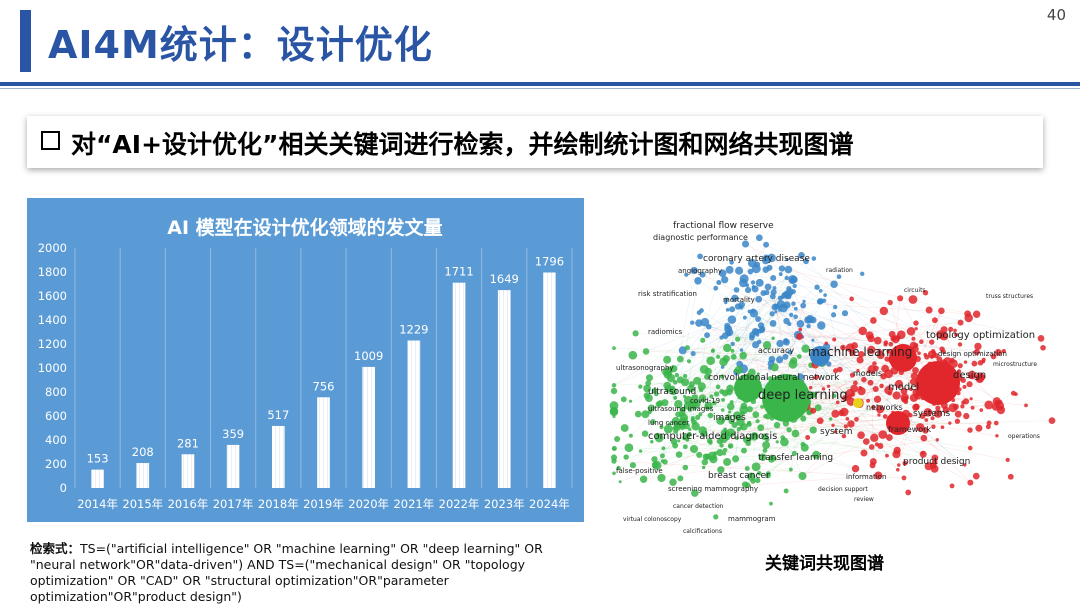 This screenshot has width=1080, height=608. What do you see at coordinates (549, 380) in the screenshot?
I see `bar` at bounding box center [549, 380].